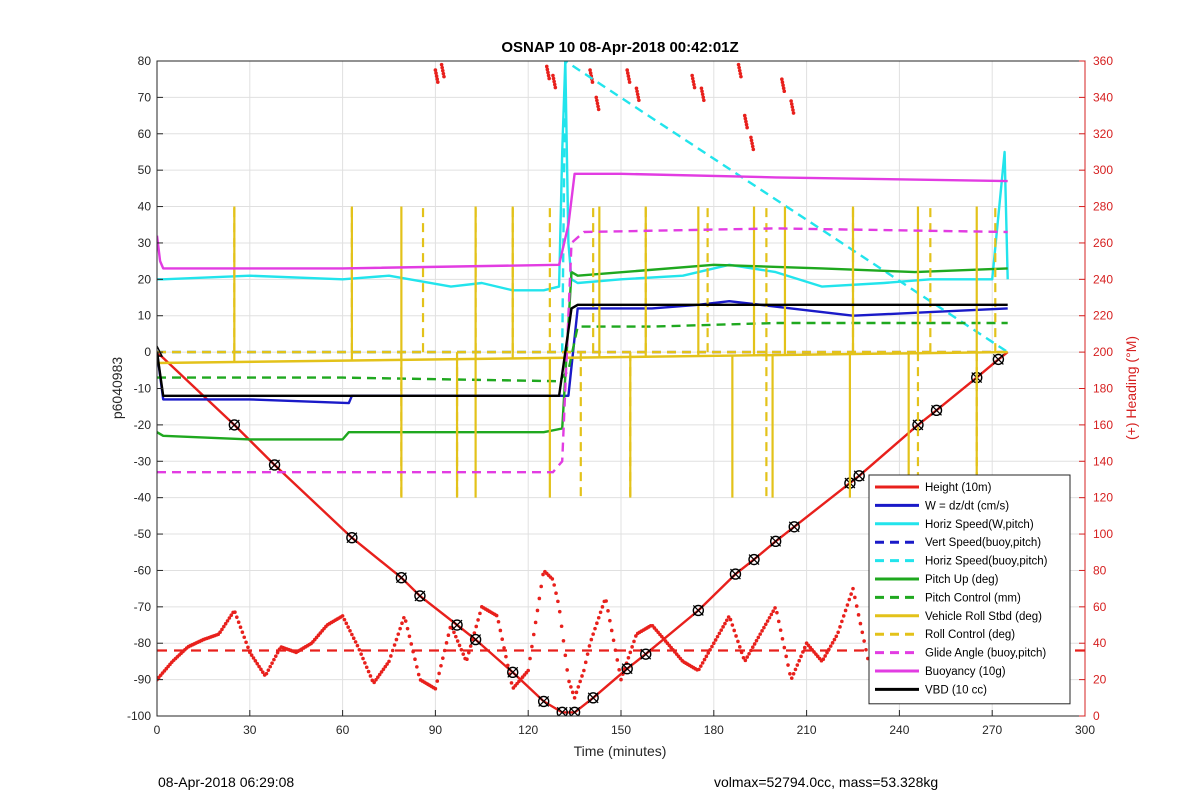 The width and height of the screenshot is (1200, 804). I want to click on y2-tick-label: 20, so click(1100, 680).